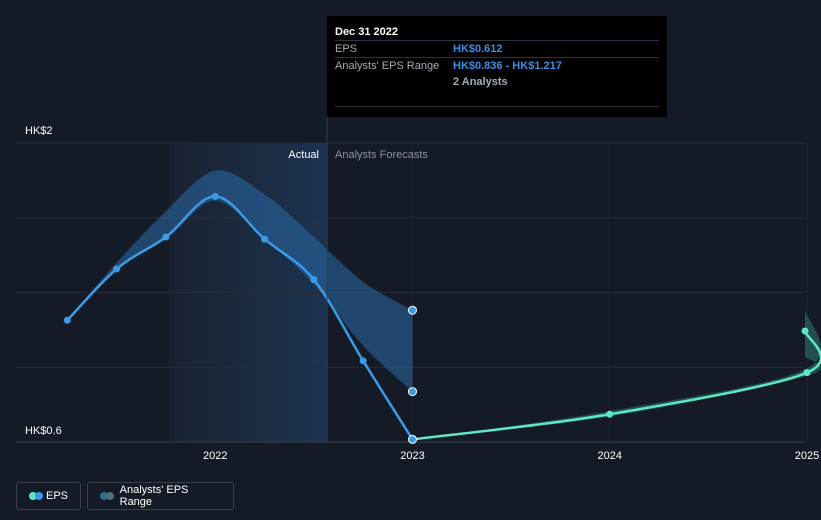  What do you see at coordinates (507, 66) in the screenshot?
I see `tooltip-range-value: HK$0.836 - HK$1.217` at bounding box center [507, 66].